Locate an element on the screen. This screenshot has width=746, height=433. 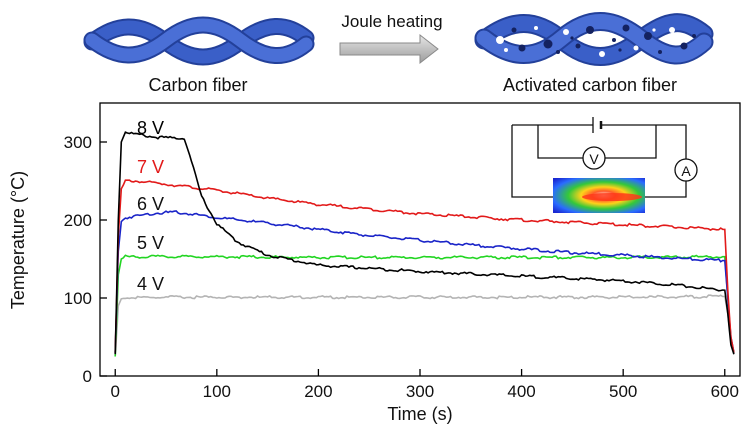
series-line-4v is located at coordinates (424, 325).